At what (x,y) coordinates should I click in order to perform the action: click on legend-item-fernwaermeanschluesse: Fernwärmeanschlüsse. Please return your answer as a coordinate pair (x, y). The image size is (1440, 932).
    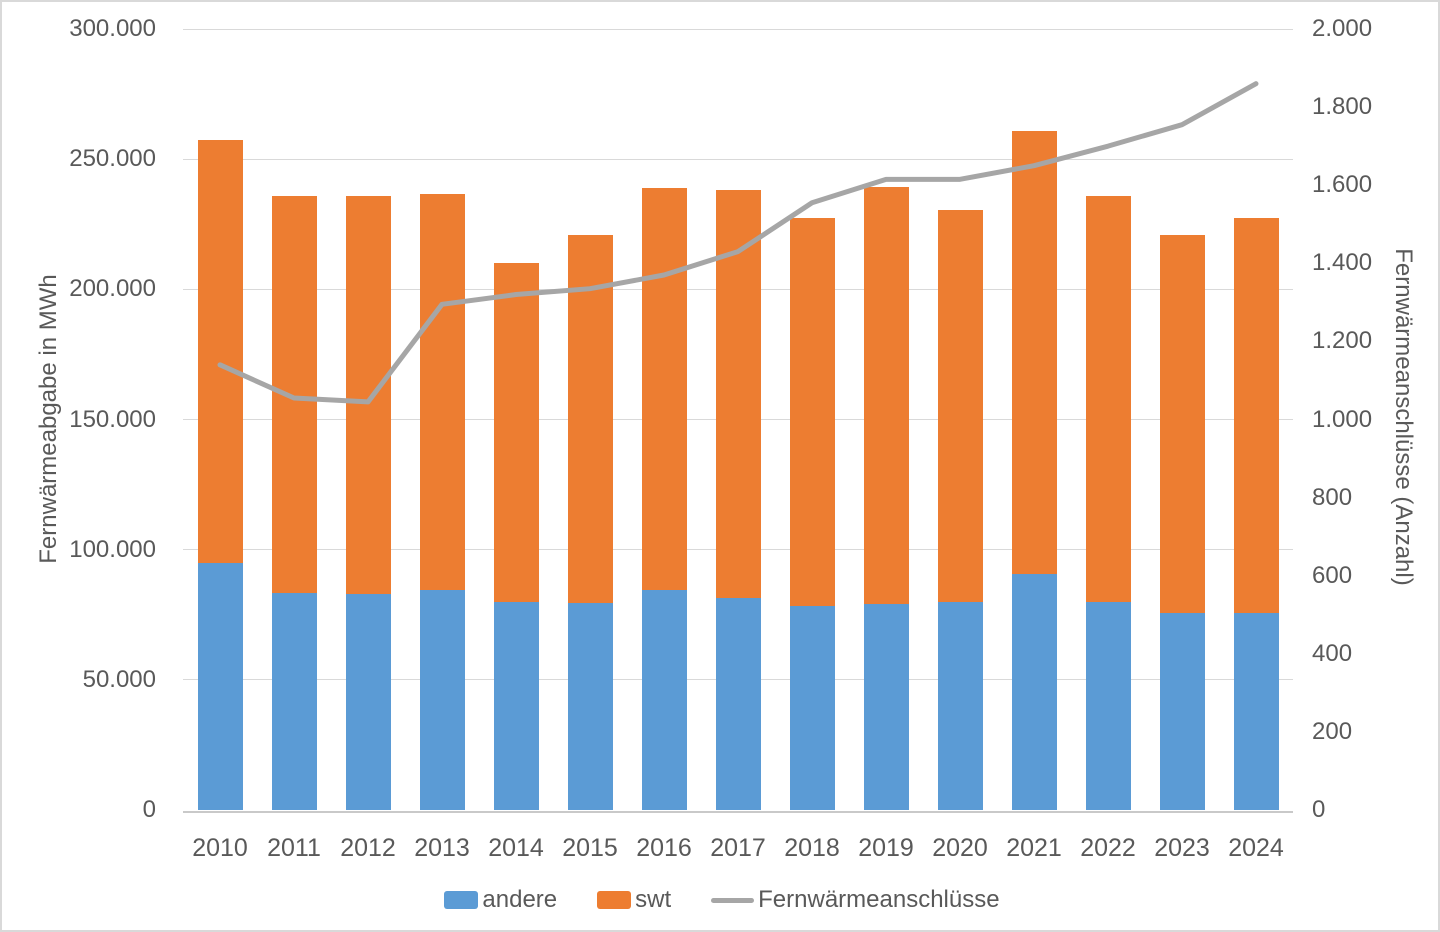
    Looking at the image, I should click on (855, 900).